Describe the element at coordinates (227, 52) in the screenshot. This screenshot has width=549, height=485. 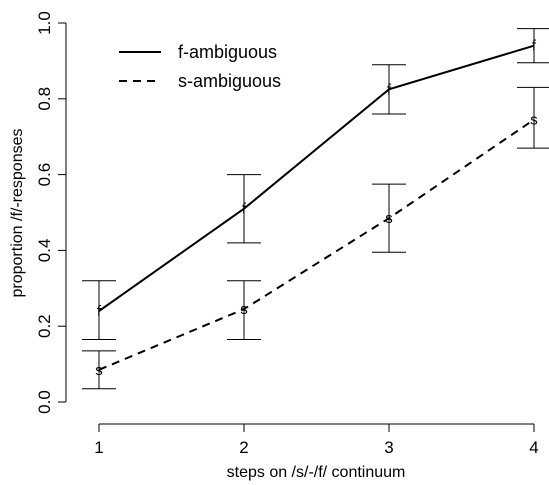
I see `legend-label: f-ambiguous` at that location.